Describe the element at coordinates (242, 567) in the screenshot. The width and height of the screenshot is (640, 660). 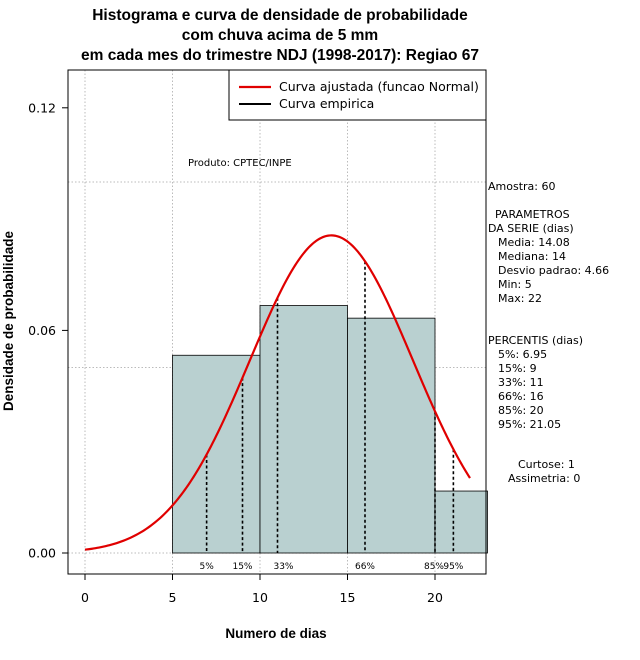
I see `percentile-label: 15%` at that location.